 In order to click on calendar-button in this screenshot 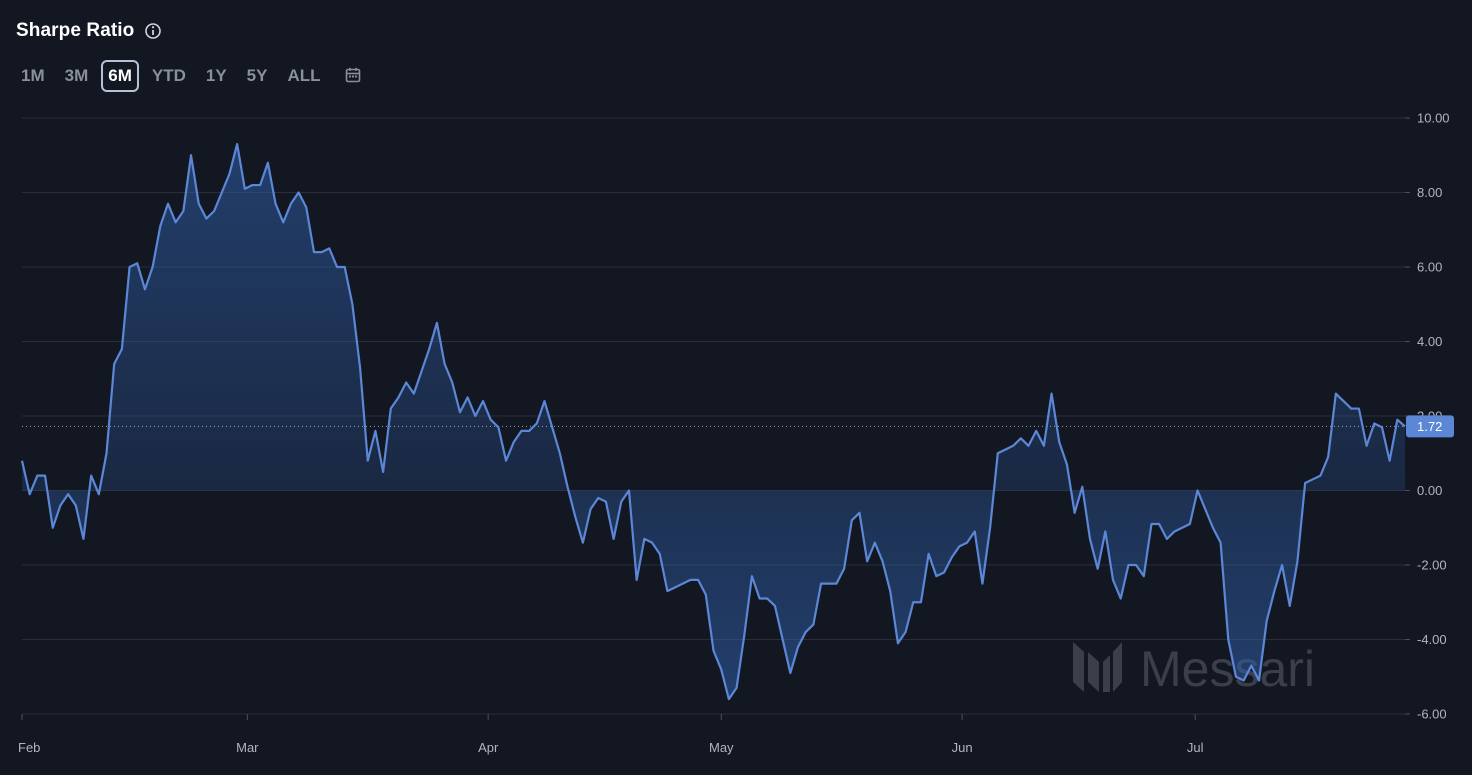, I will do `click(353, 76)`.